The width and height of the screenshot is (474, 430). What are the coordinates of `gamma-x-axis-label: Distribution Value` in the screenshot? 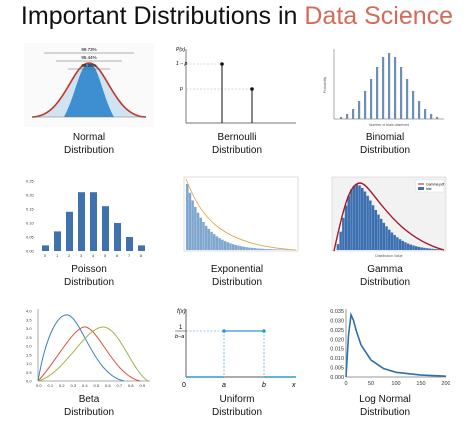 It's located at (388, 256).